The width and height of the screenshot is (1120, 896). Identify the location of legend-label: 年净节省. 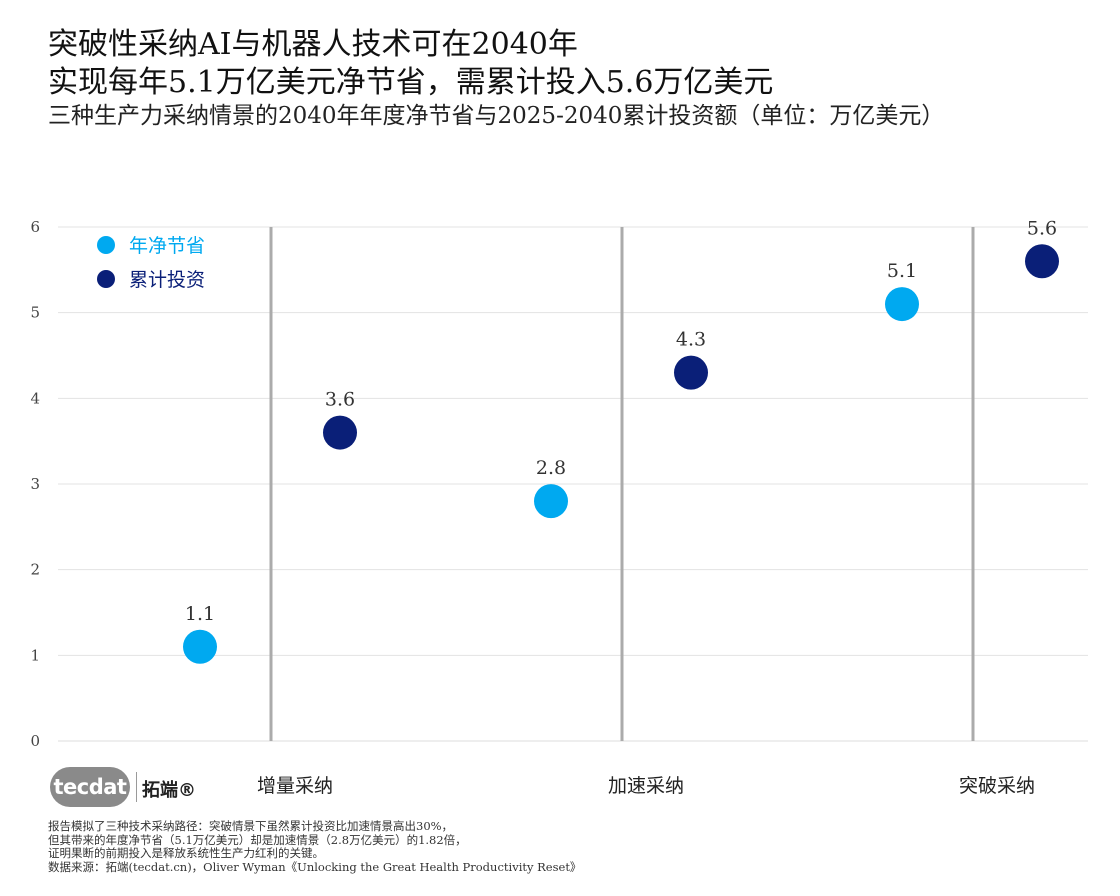
(167, 246).